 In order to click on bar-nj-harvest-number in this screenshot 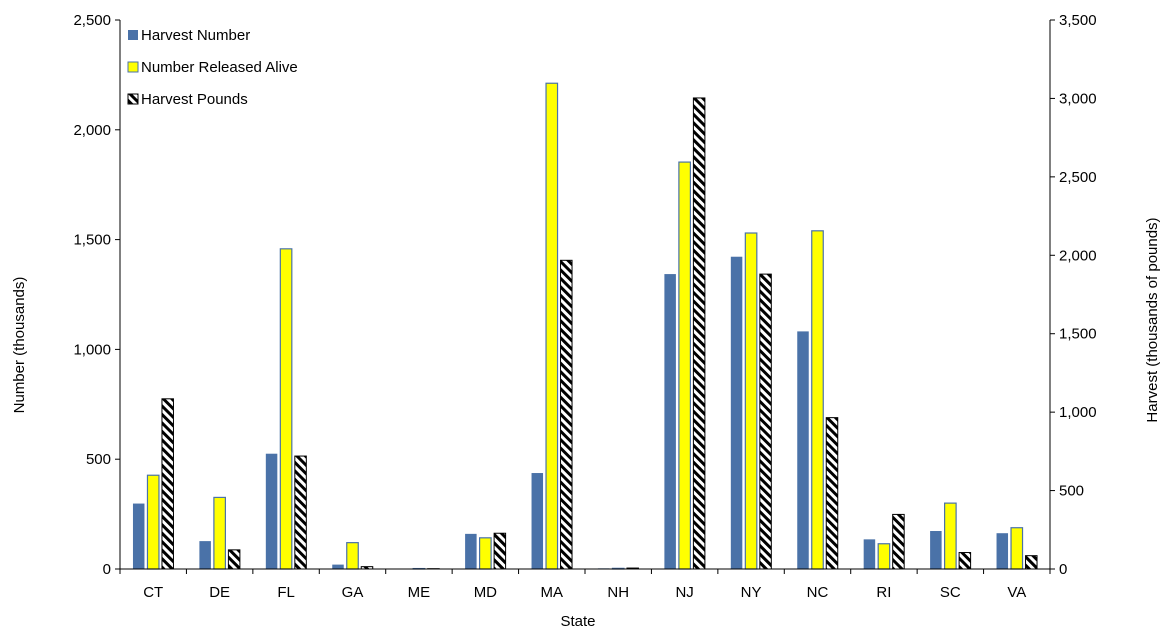, I will do `click(670, 421)`.